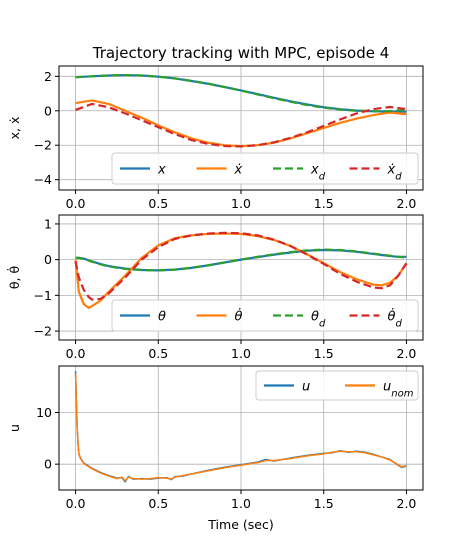  I want to click on series-line-unom, so click(240, 427).